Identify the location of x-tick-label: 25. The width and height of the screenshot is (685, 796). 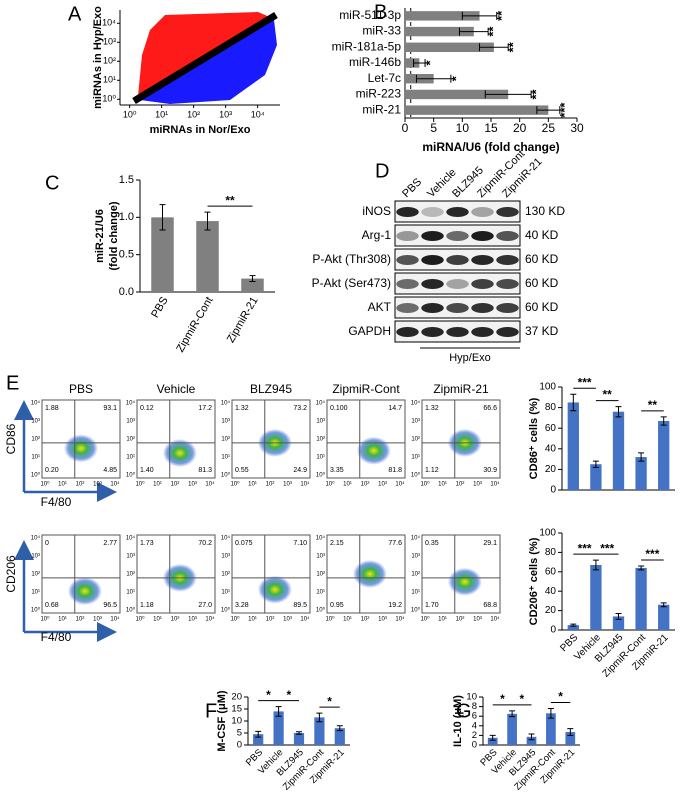
(549, 128).